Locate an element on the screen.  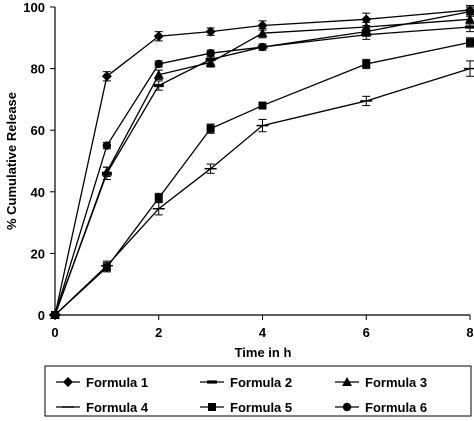
y-axis-title: % Cumulative Release is located at coordinates (11, 161).